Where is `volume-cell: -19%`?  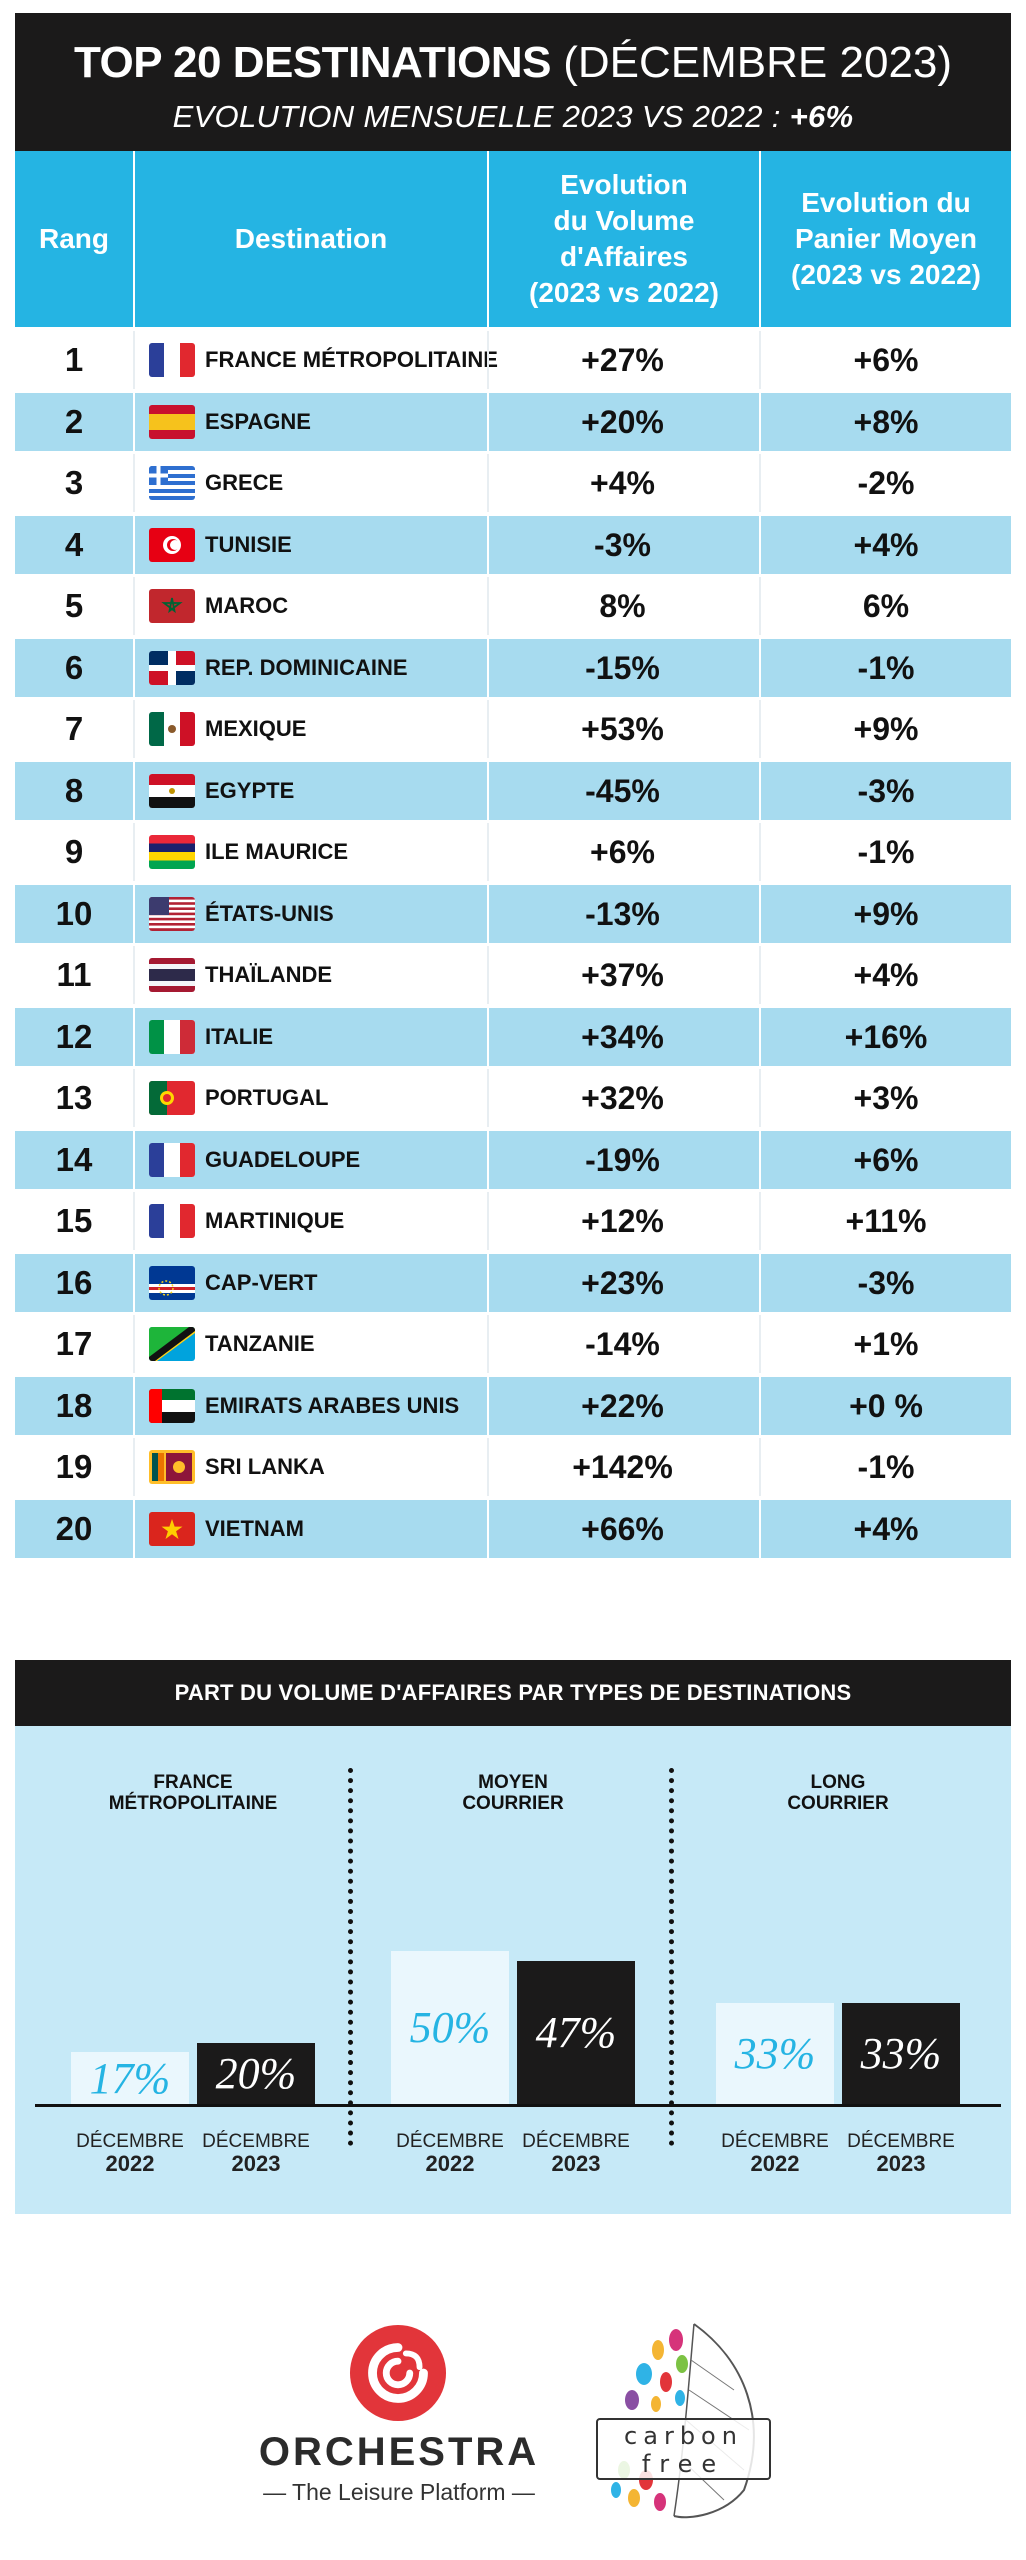
volume-cell: -19% is located at coordinates (622, 1159).